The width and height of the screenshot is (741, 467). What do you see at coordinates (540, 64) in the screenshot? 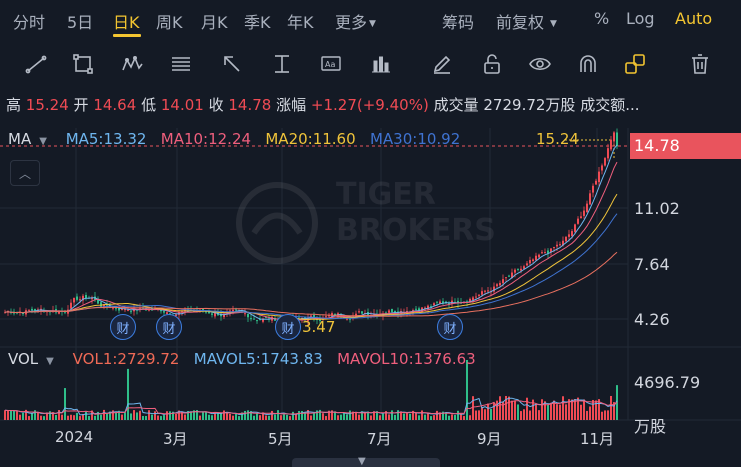
I see `eye-icon` at bounding box center [540, 64].